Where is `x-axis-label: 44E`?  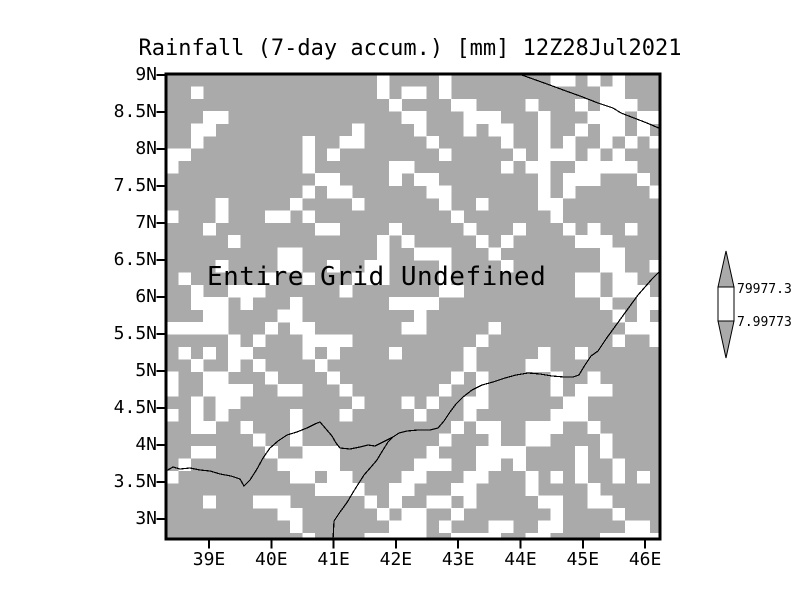 x-axis-label: 44E is located at coordinates (520, 559).